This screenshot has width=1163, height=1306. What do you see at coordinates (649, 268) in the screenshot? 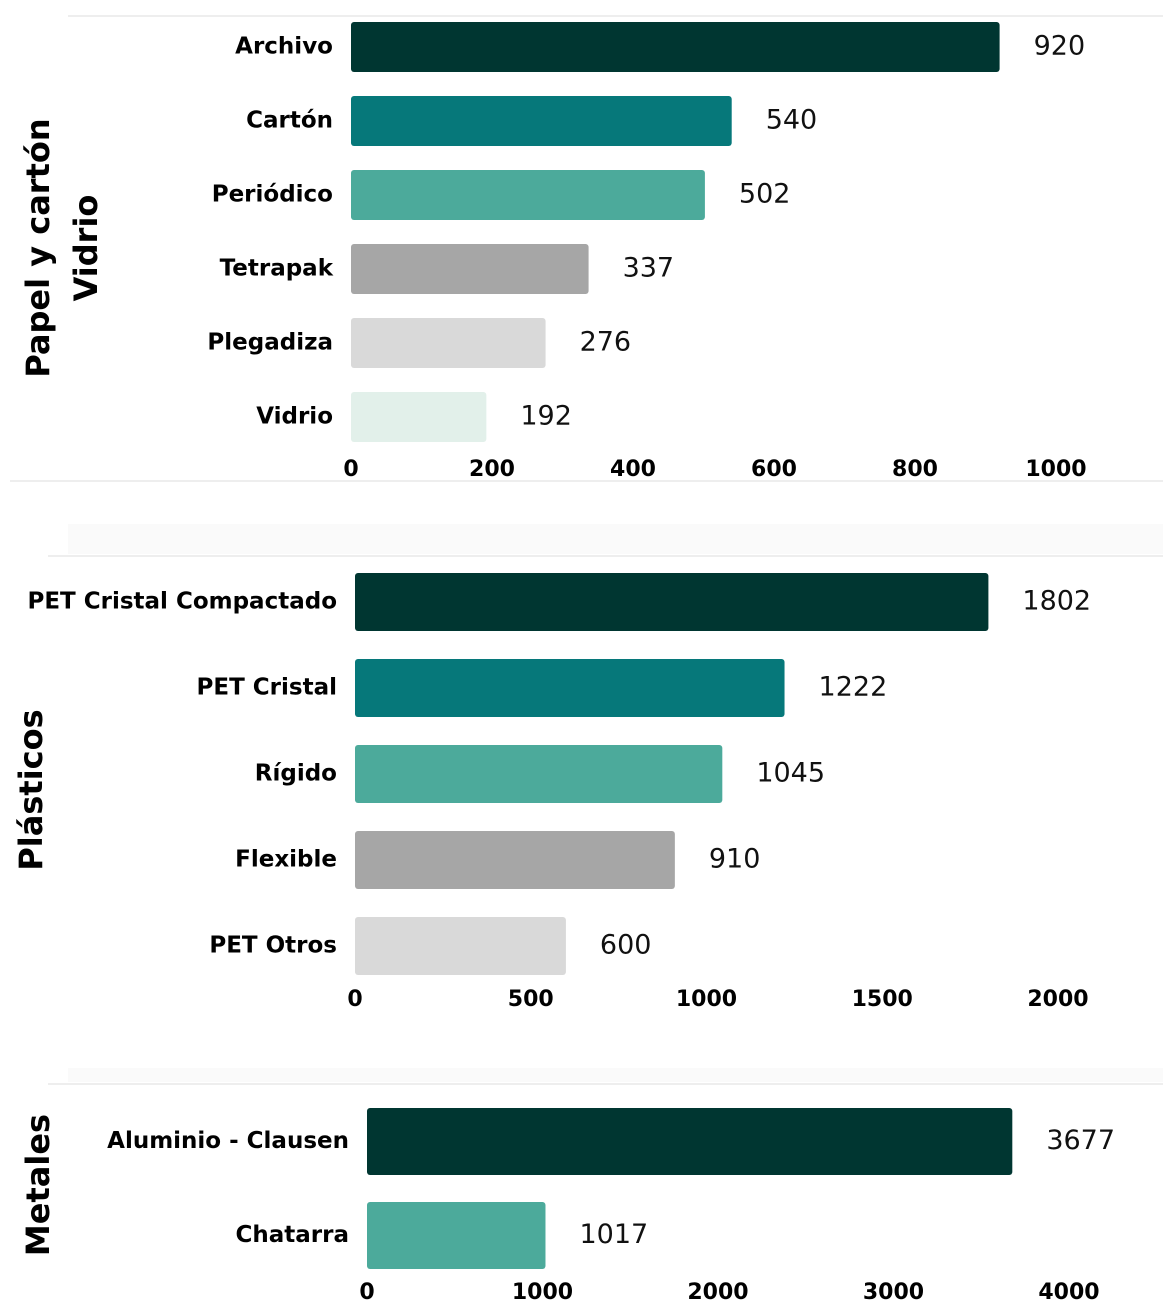
I see `value-label: 337` at bounding box center [649, 268].